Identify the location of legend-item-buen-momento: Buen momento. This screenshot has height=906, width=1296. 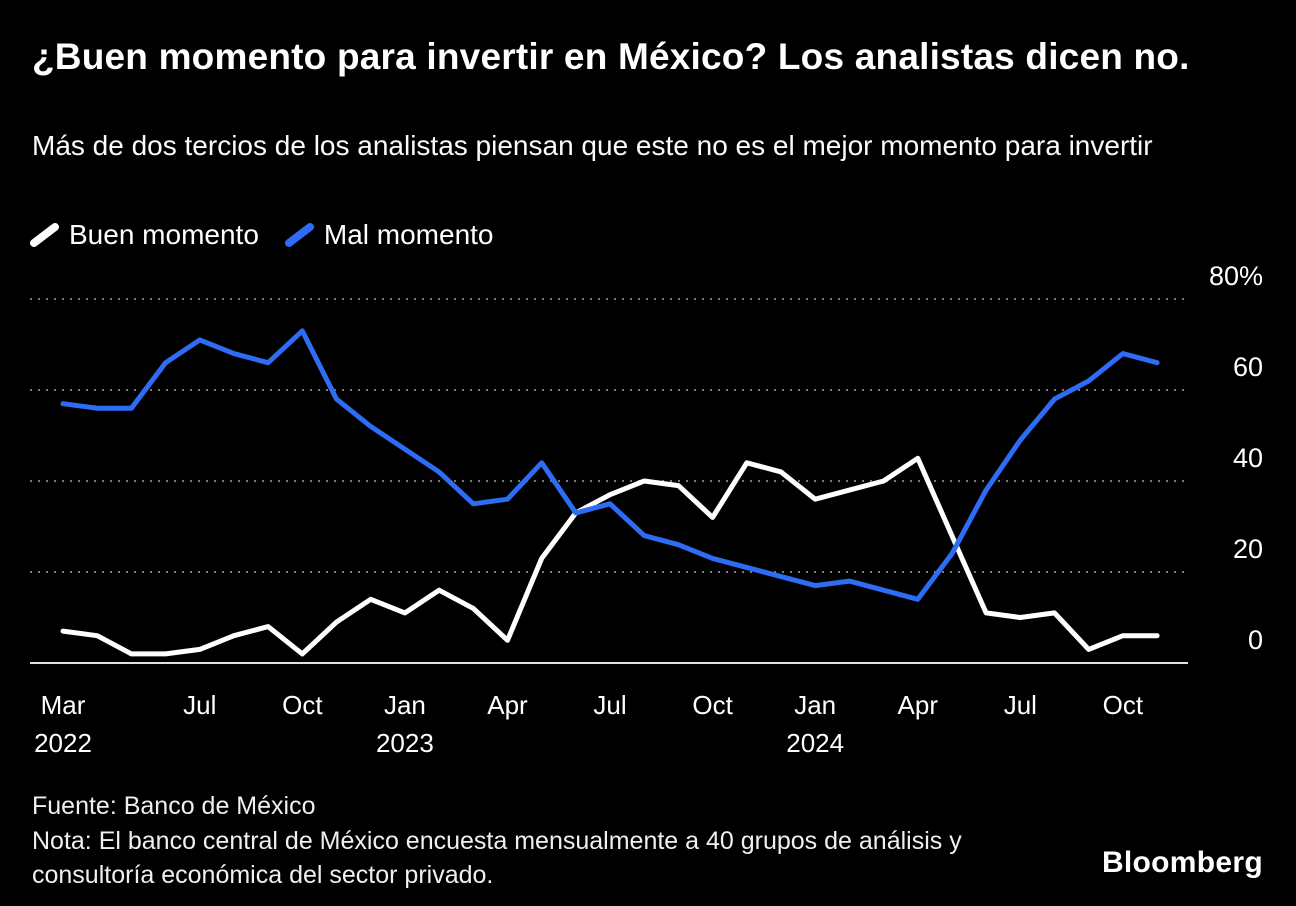
(144, 235).